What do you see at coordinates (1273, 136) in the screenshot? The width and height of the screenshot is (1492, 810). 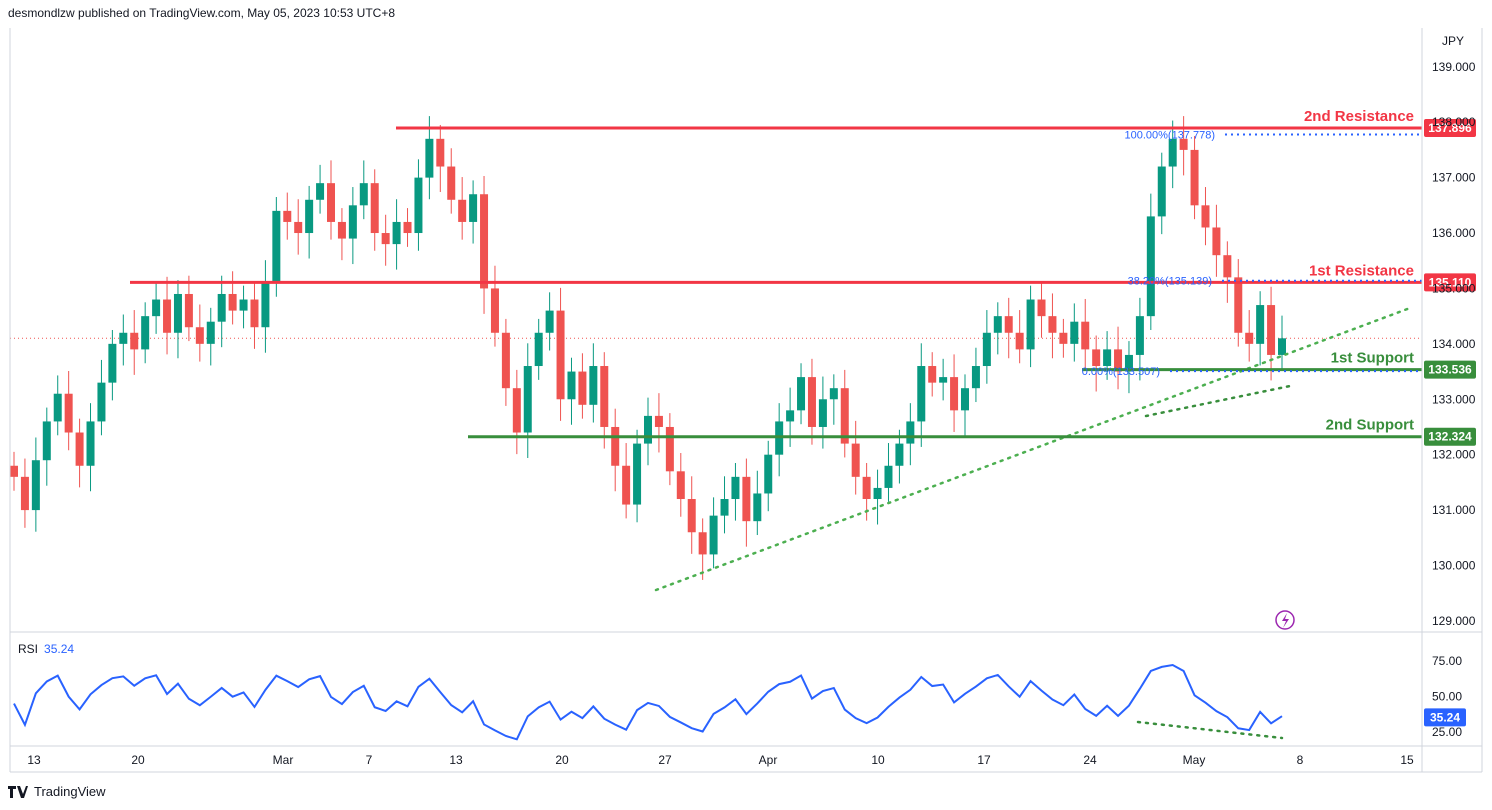 I see `fib-level: 100.00%(137.778)` at bounding box center [1273, 136].